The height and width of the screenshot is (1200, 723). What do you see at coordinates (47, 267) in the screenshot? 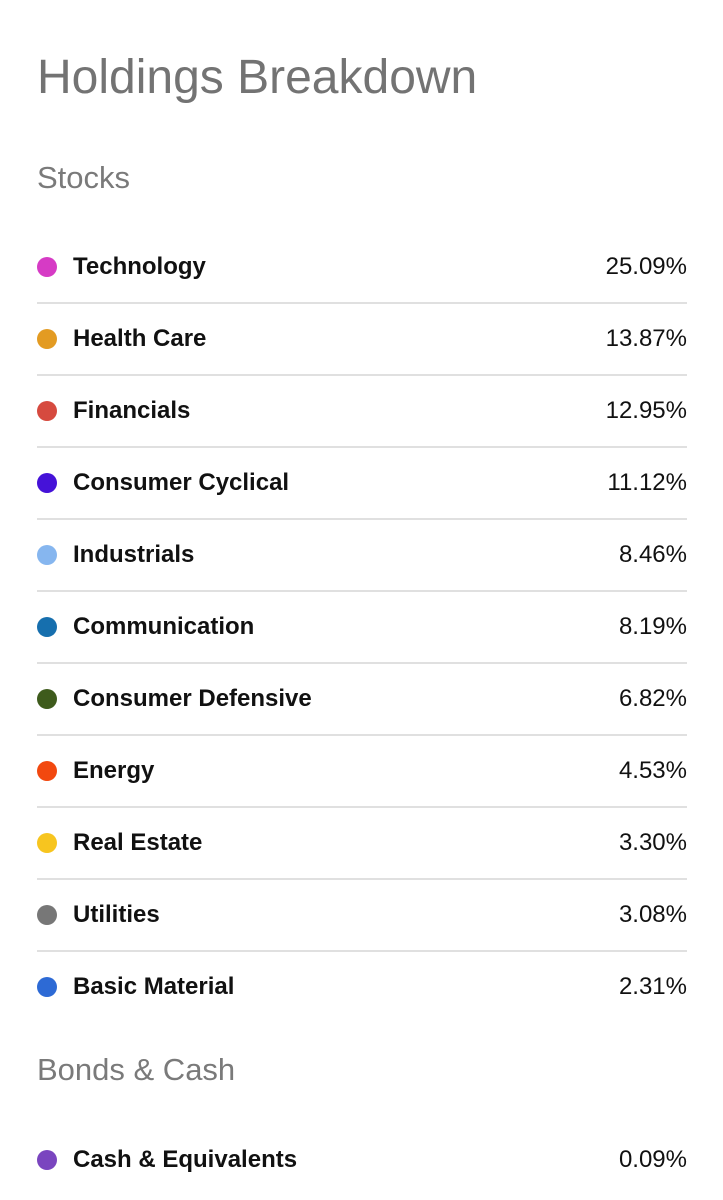
I see `technology-color-dot` at bounding box center [47, 267].